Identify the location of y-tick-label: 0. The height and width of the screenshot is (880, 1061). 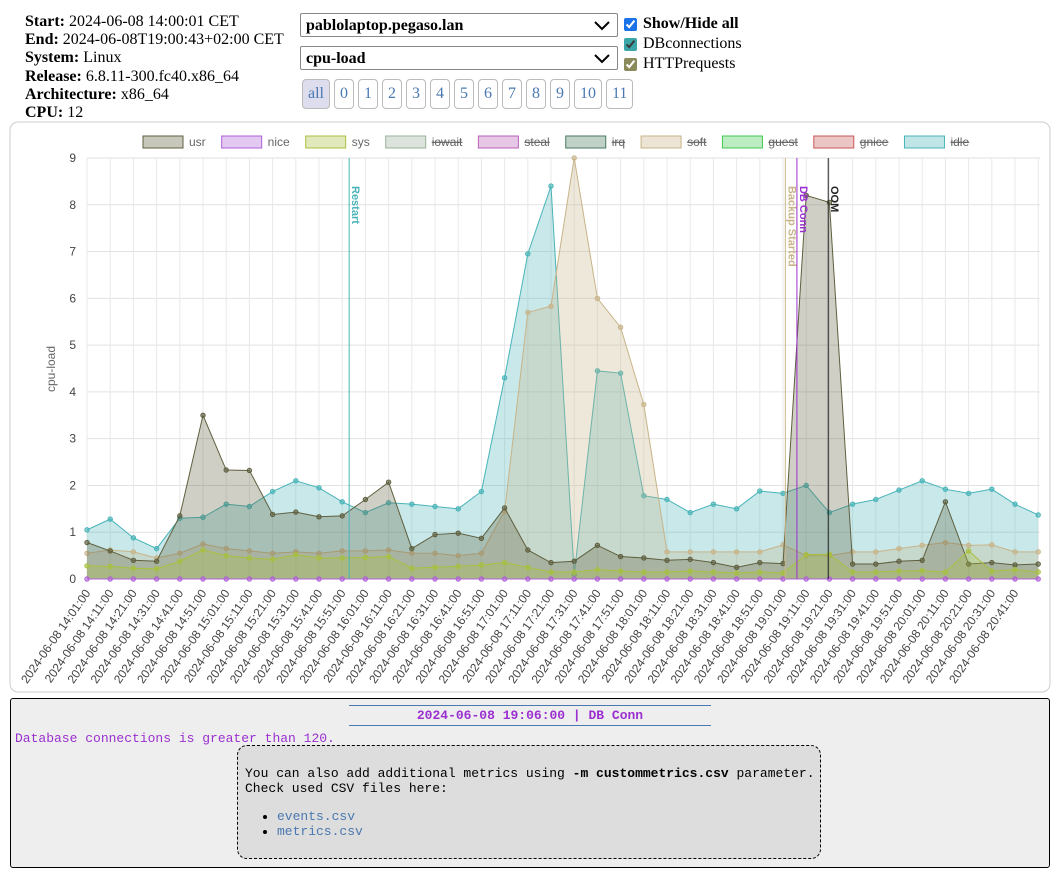
(72, 579).